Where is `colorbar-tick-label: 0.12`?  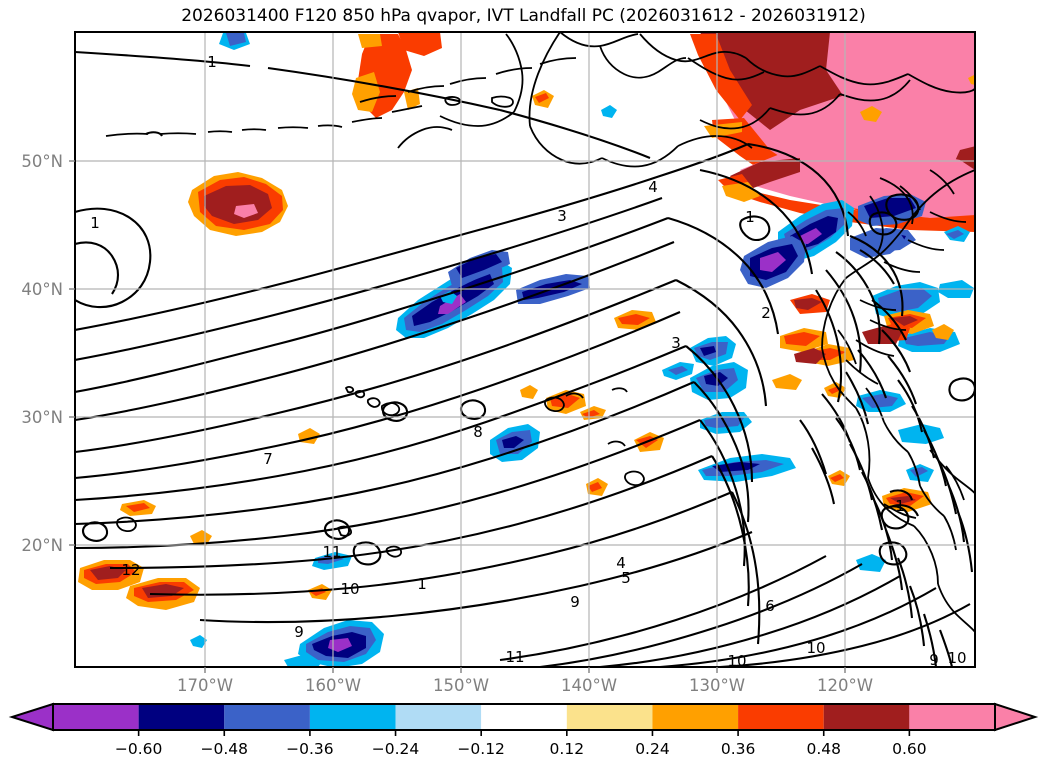 colorbar-tick-label: 0.12 is located at coordinates (567, 749).